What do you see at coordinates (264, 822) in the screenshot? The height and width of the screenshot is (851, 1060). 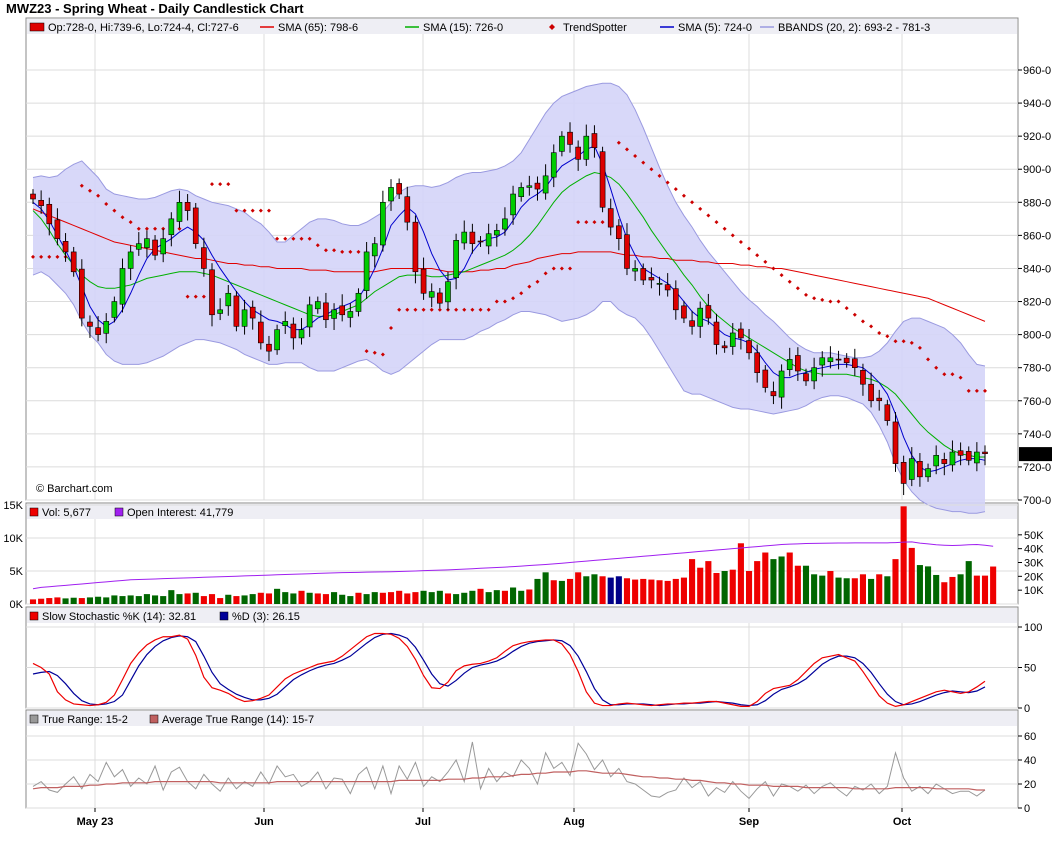 I see `x-tick-label: Jun` at bounding box center [264, 822].